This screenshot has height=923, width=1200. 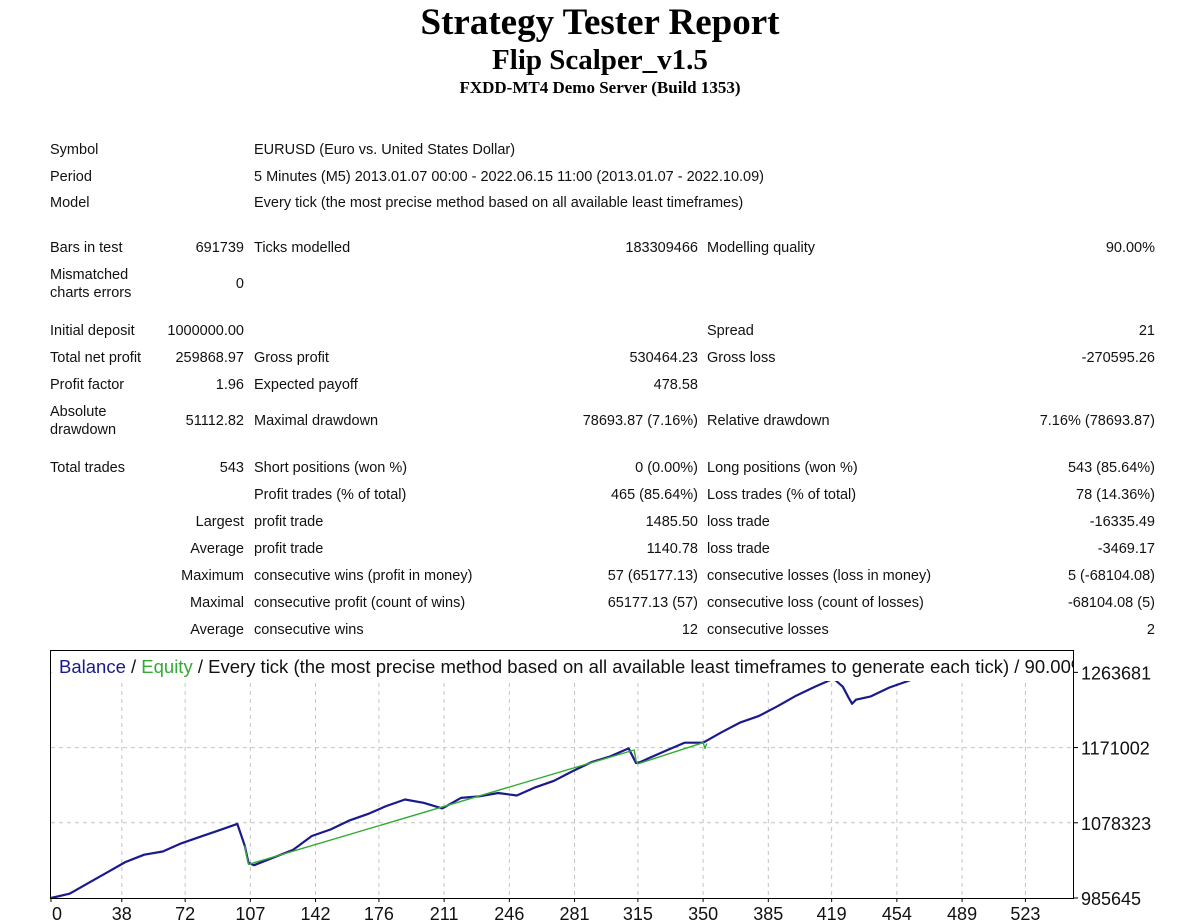 I want to click on x-tick-label: 211, so click(x=444, y=913).